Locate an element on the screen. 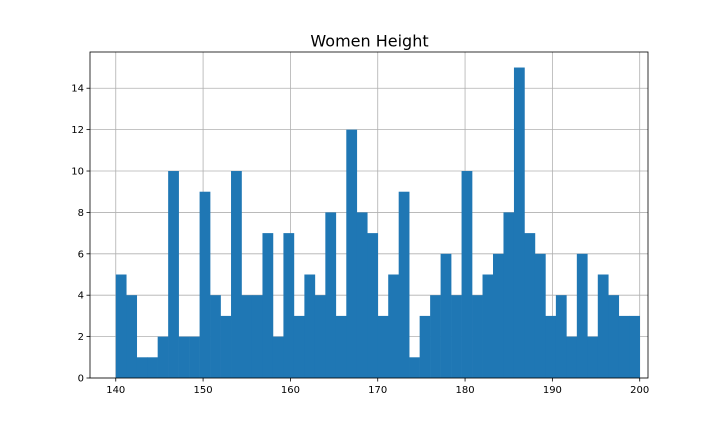 The image size is (720, 432). x-tick-label: 190 is located at coordinates (552, 390).